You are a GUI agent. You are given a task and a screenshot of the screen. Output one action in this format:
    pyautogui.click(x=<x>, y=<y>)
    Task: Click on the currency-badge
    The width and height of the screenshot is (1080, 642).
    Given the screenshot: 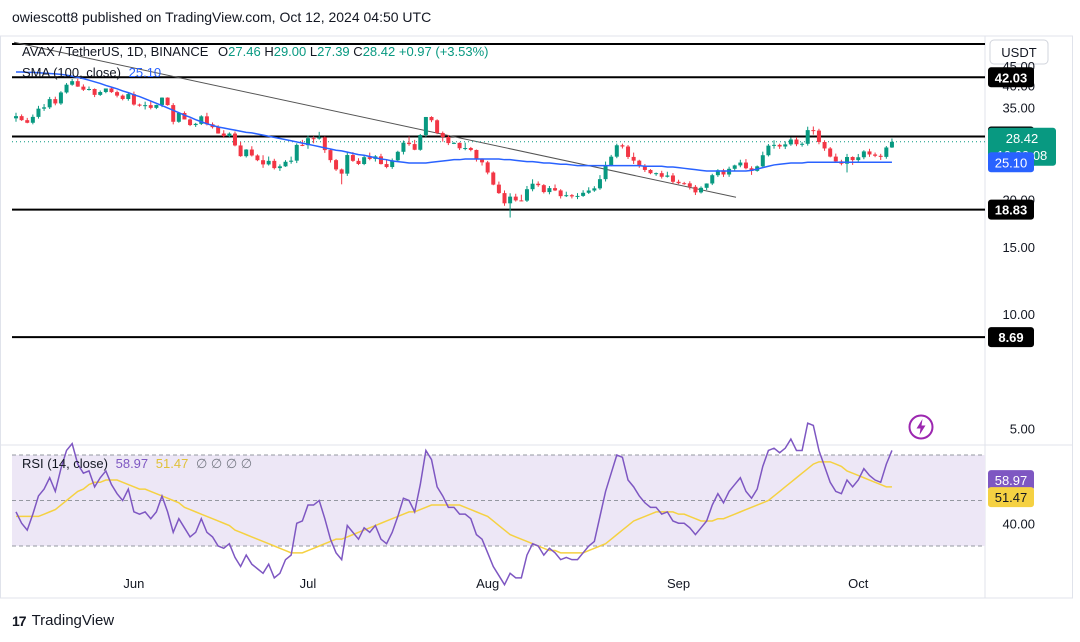 What is the action you would take?
    pyautogui.click(x=1019, y=52)
    